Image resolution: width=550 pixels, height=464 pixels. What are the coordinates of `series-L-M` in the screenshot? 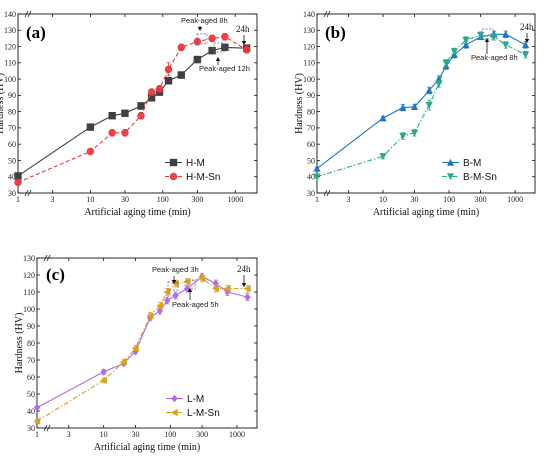 It's located at (142, 342).